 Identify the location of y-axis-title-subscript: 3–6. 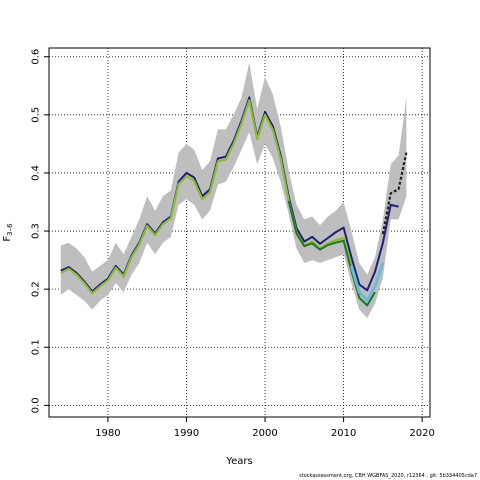
(10, 229).